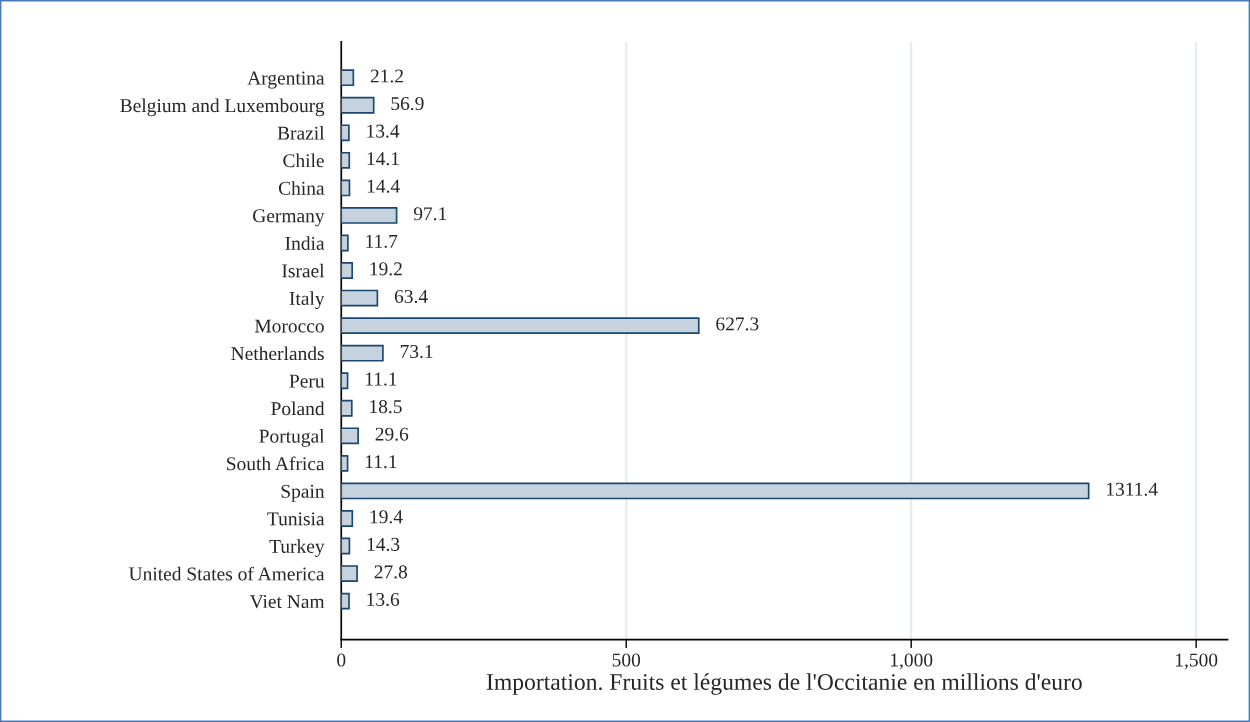 This screenshot has height=722, width=1250. I want to click on y-tick-label: Argentina, so click(286, 80).